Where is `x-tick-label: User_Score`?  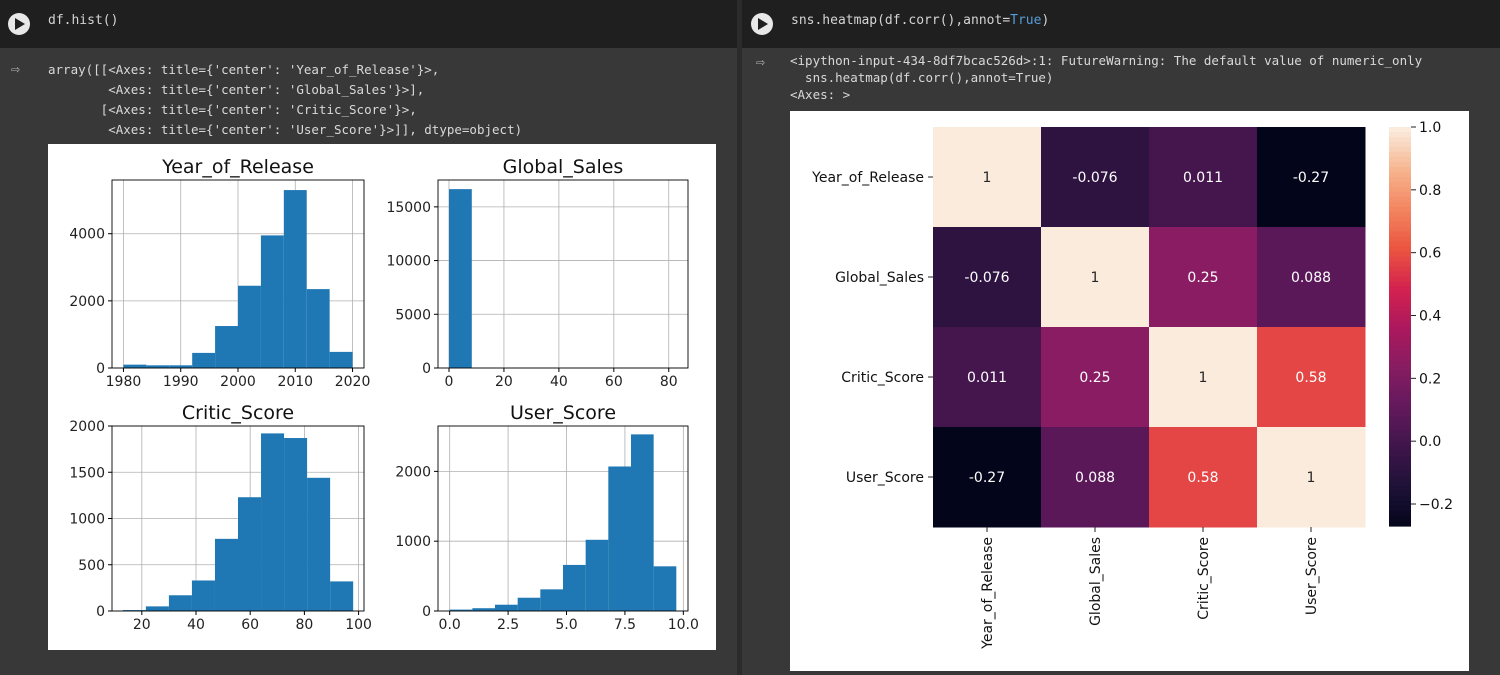
x-tick-label: User_Score is located at coordinates (1312, 576).